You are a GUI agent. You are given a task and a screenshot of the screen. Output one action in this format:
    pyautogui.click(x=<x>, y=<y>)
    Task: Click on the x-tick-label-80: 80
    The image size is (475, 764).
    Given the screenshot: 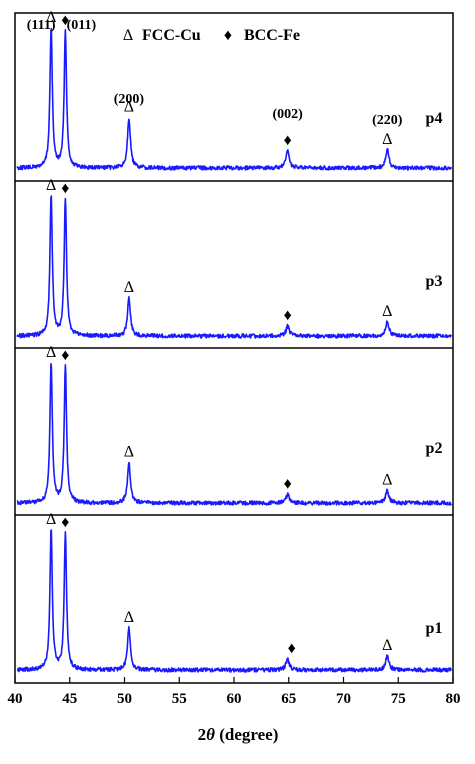 What is the action you would take?
    pyautogui.click(x=453, y=699)
    